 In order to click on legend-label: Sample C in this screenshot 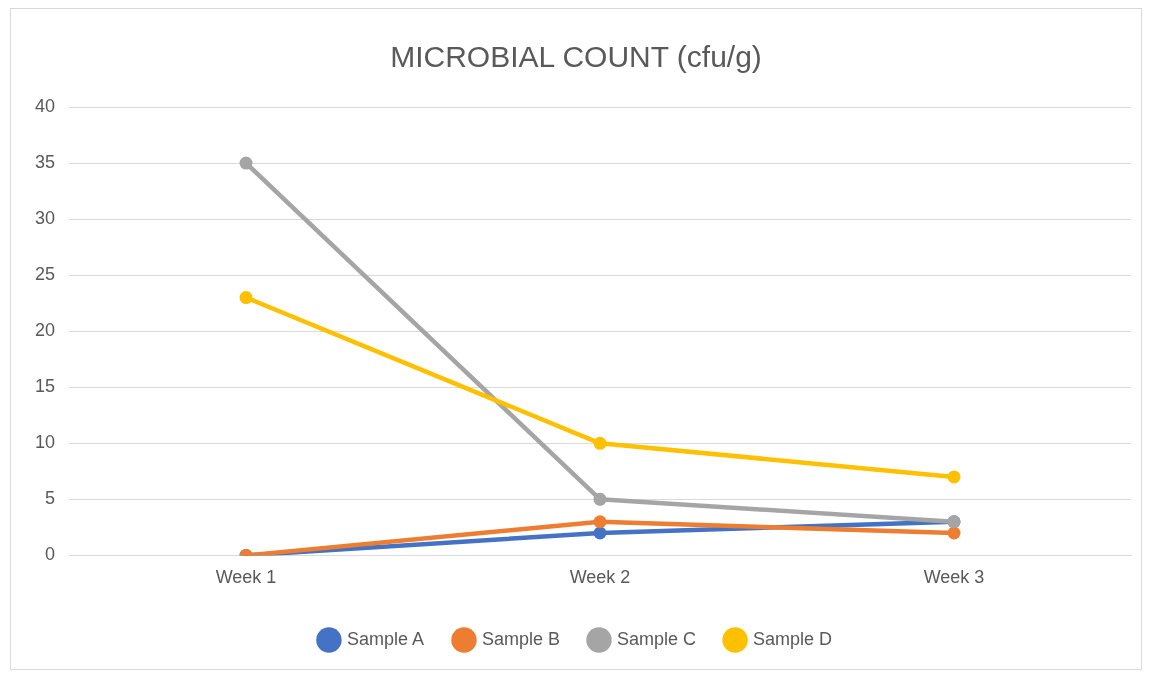, I will do `click(657, 638)`.